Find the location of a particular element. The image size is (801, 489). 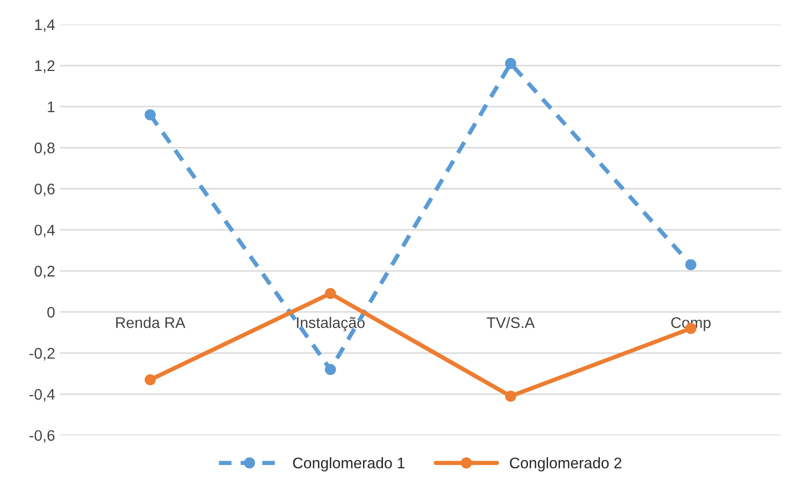

x-tick-label: Renda RA is located at coordinates (151, 322).